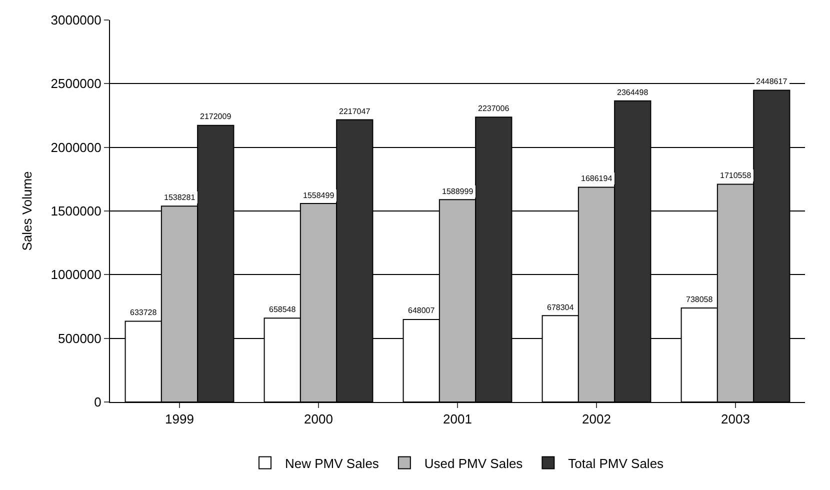 This screenshot has height=490, width=830. Describe the element at coordinates (76, 274) in the screenshot. I see `y-tick-label: 1000000` at that location.